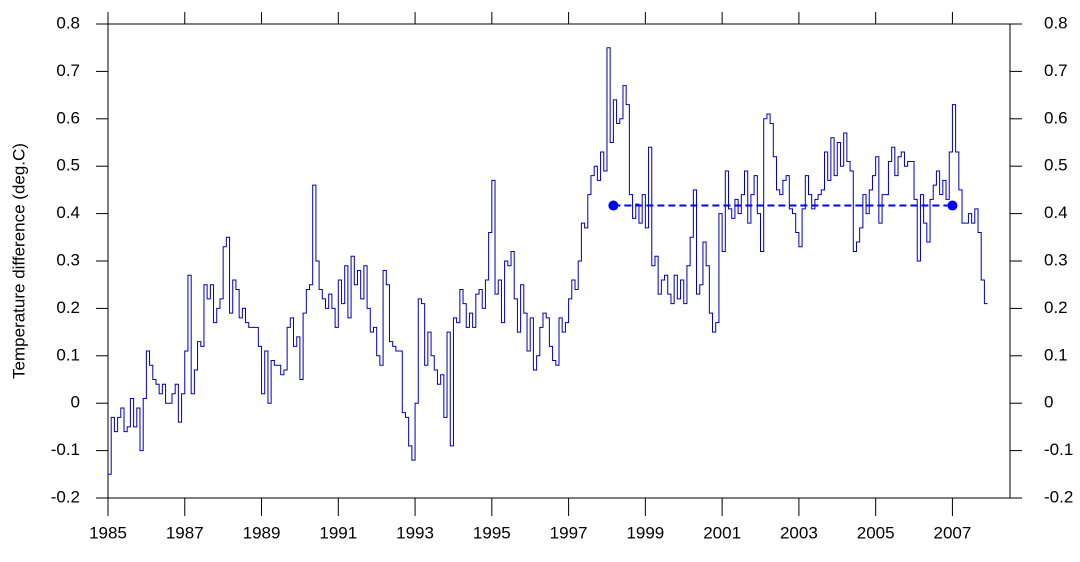 The width and height of the screenshot is (1080, 562). What do you see at coordinates (108, 532) in the screenshot?
I see `x-tick-label: 1985` at bounding box center [108, 532].